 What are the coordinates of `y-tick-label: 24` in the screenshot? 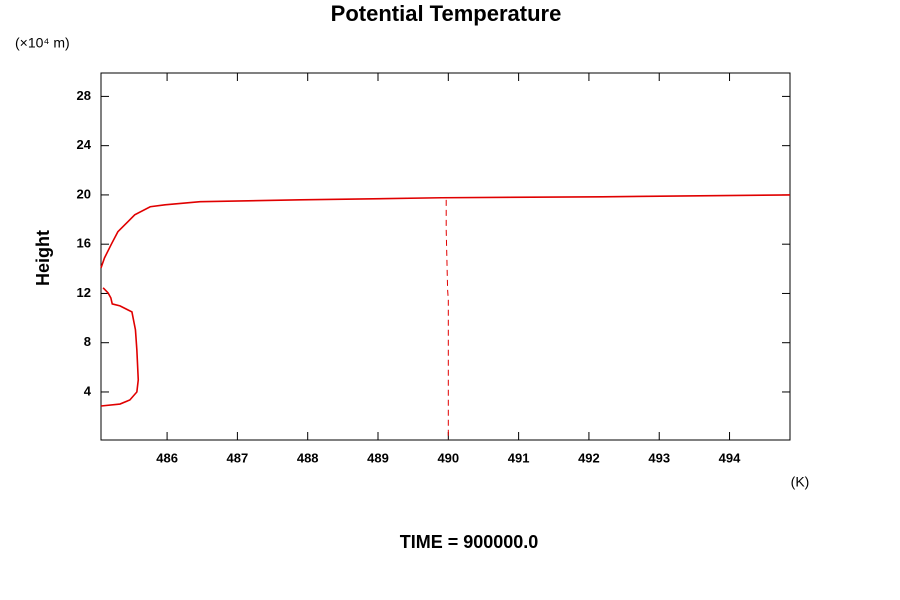 It's located at (84, 144).